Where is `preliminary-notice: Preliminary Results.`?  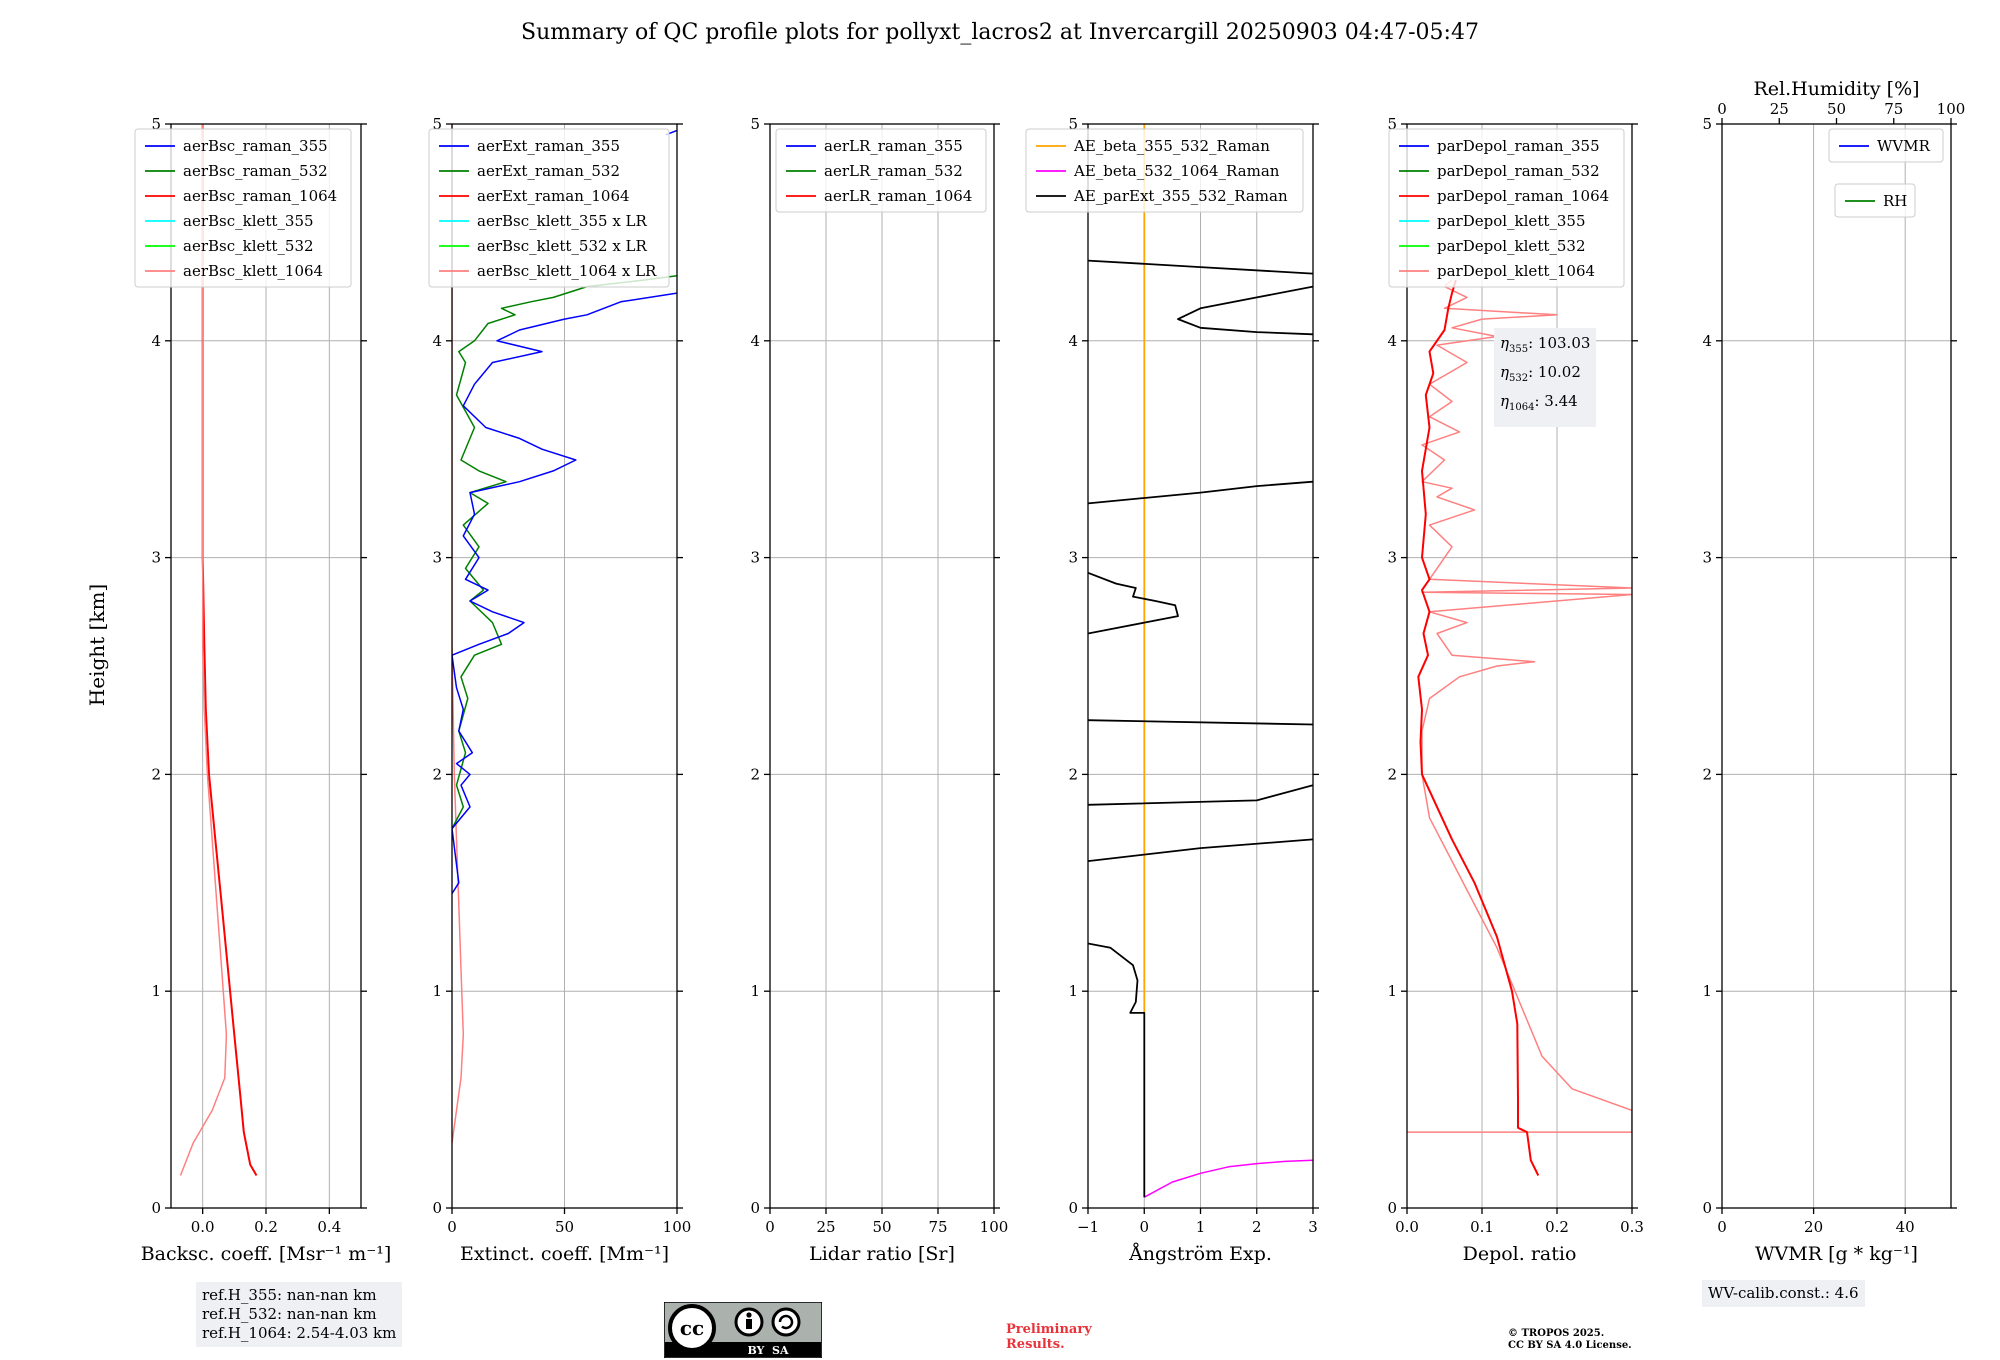 preliminary-notice: Preliminary Results. is located at coordinates (1049, 1337).